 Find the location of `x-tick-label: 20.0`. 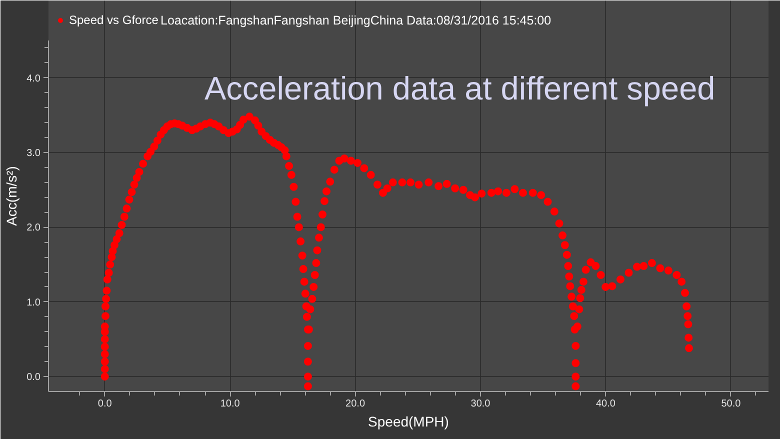

x-tick-label: 20.0 is located at coordinates (356, 404).